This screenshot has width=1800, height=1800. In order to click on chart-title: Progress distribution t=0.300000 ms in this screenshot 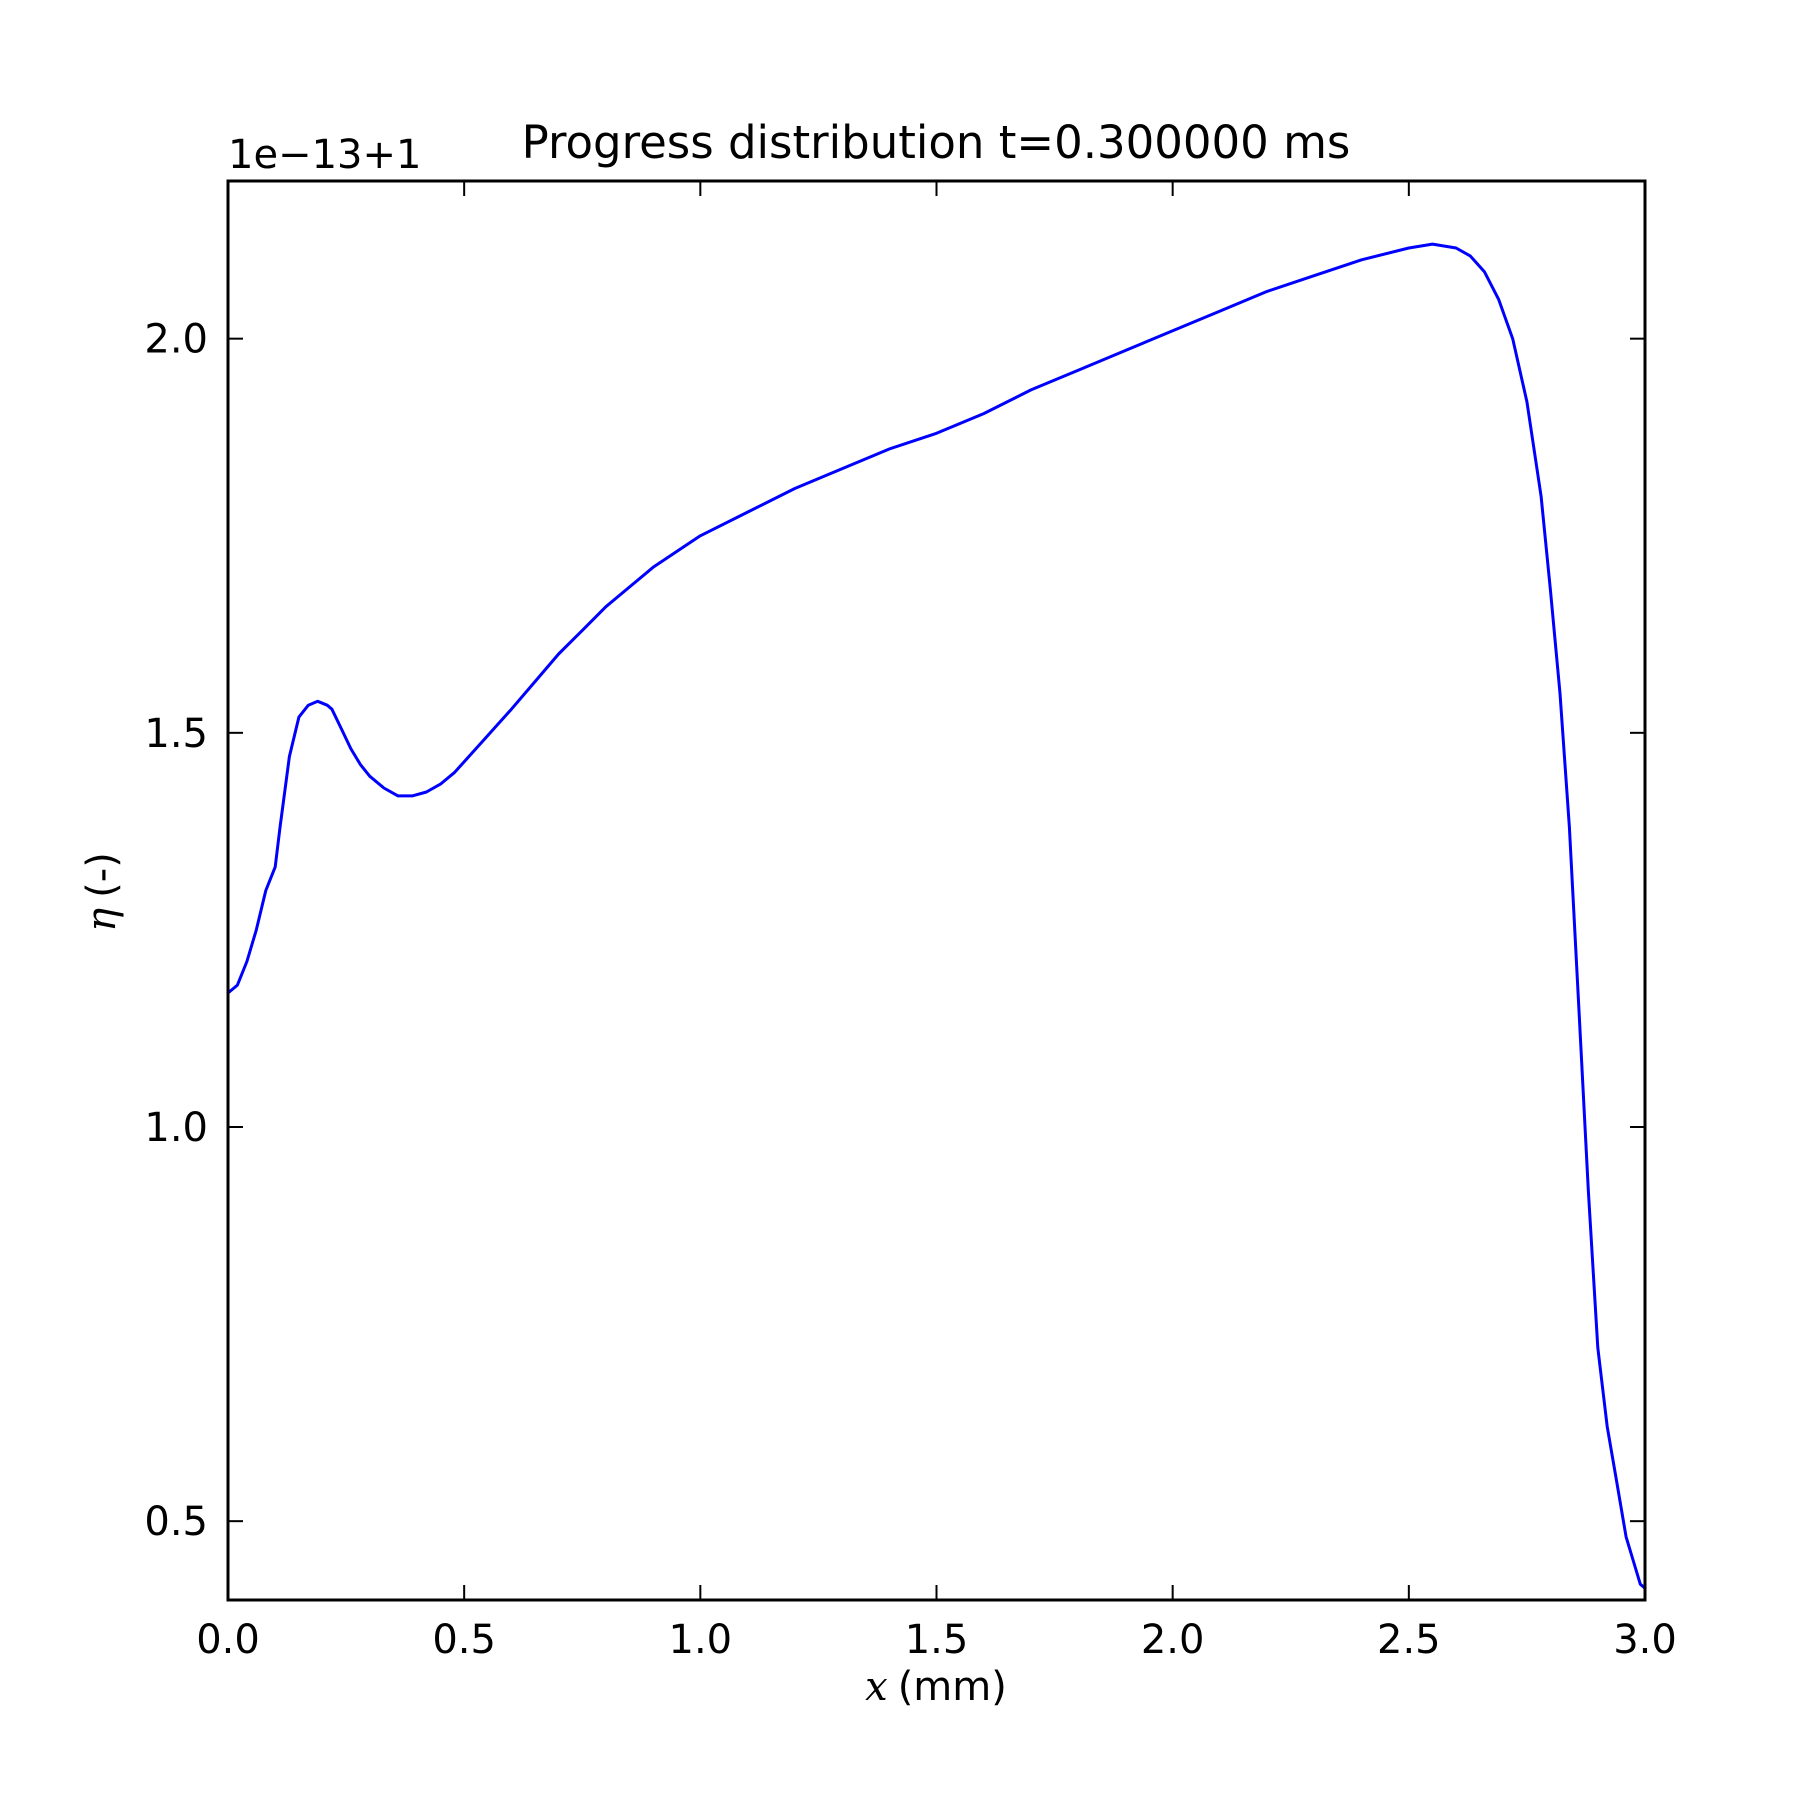, I will do `click(936, 142)`.